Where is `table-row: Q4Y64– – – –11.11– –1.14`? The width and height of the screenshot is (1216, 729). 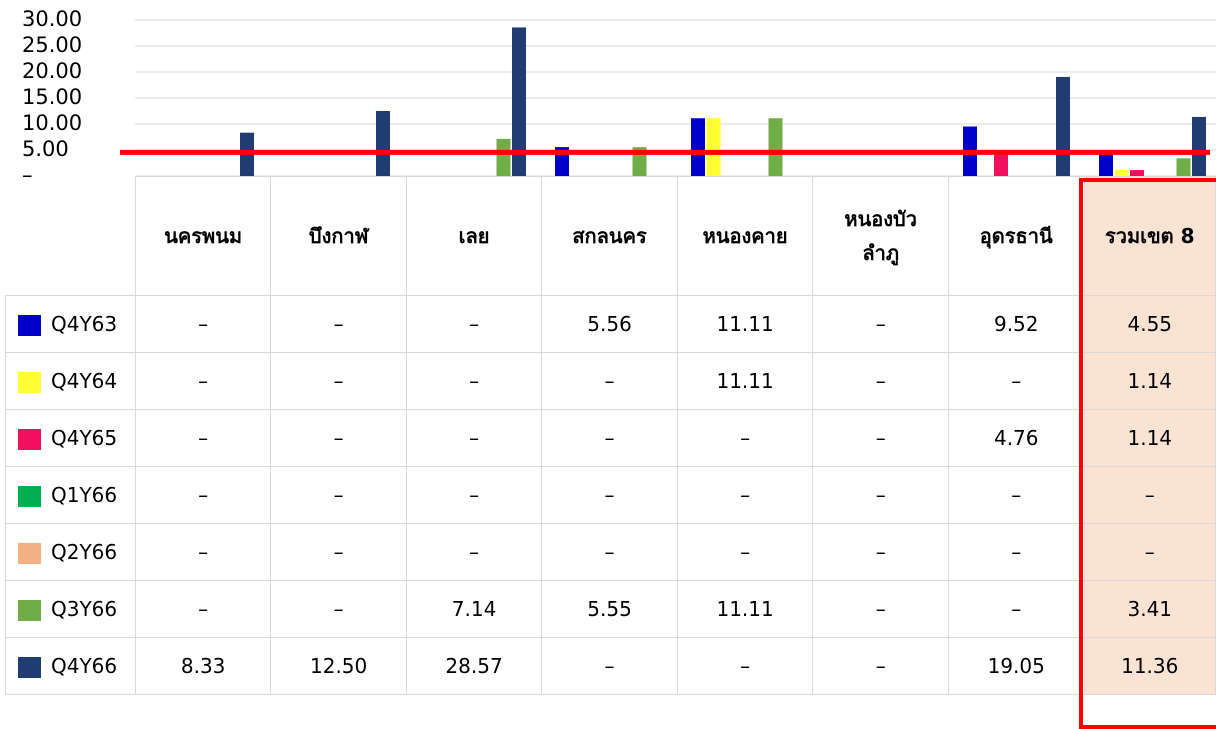 table-row: Q4Y64– – – –11.11– –1.14 is located at coordinates (610, 381).